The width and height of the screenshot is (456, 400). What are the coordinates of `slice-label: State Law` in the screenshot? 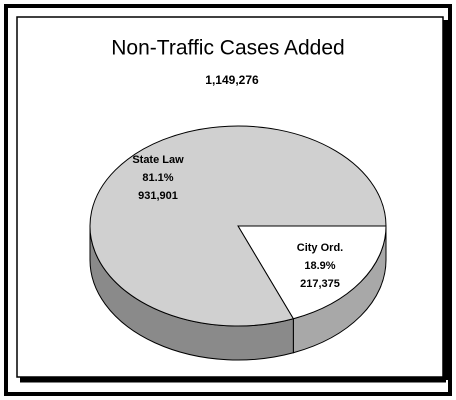 It's located at (158, 160).